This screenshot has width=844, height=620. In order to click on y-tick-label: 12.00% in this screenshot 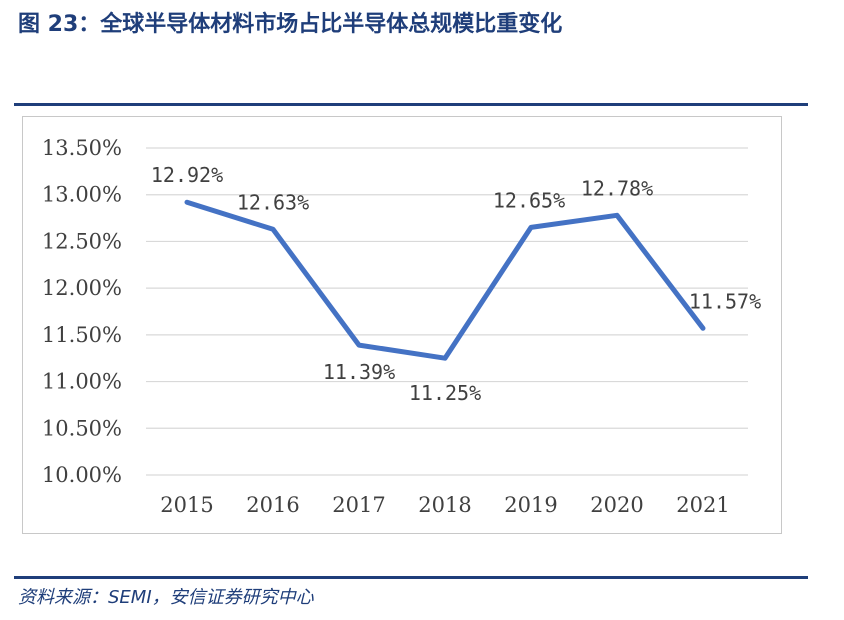, I will do `click(82, 288)`.